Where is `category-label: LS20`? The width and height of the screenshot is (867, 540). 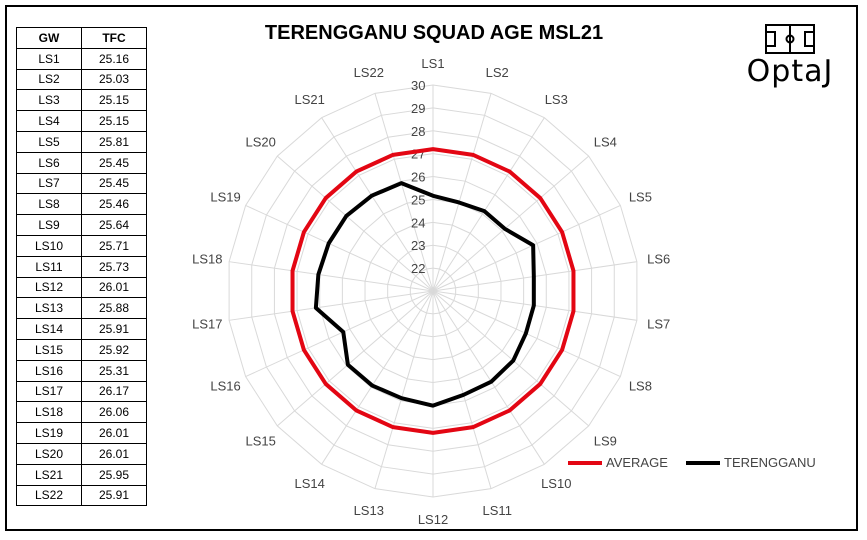 category-label: LS20 is located at coordinates (261, 142).